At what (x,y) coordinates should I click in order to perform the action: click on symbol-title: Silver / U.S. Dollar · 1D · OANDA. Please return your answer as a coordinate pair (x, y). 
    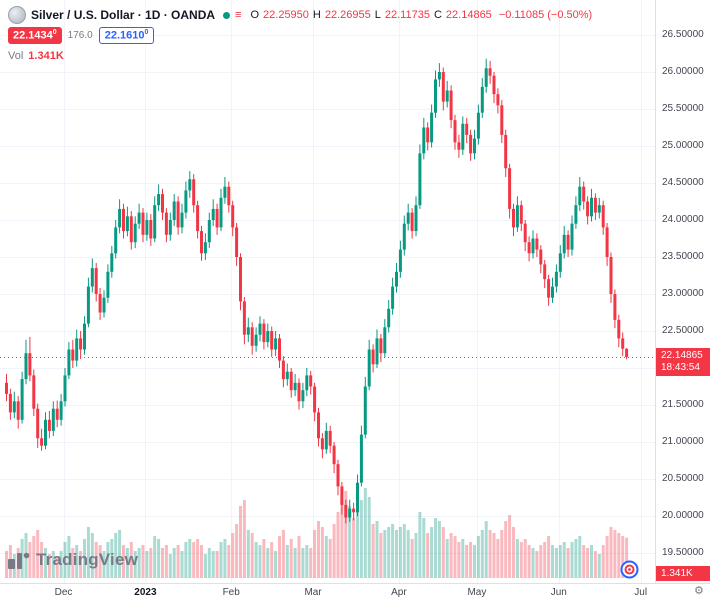
    Looking at the image, I should click on (123, 15).